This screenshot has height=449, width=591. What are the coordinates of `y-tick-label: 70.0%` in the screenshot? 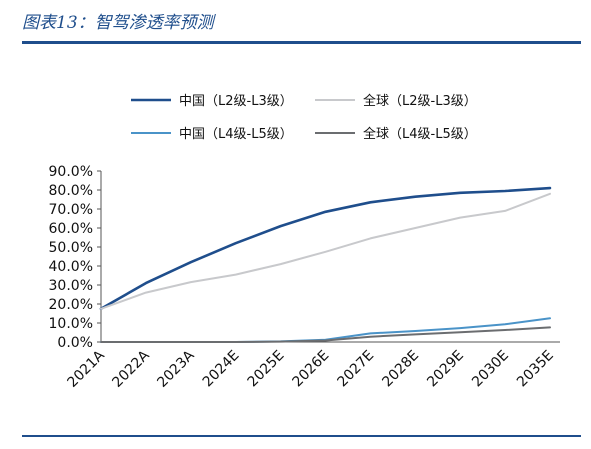 It's located at (71, 210).